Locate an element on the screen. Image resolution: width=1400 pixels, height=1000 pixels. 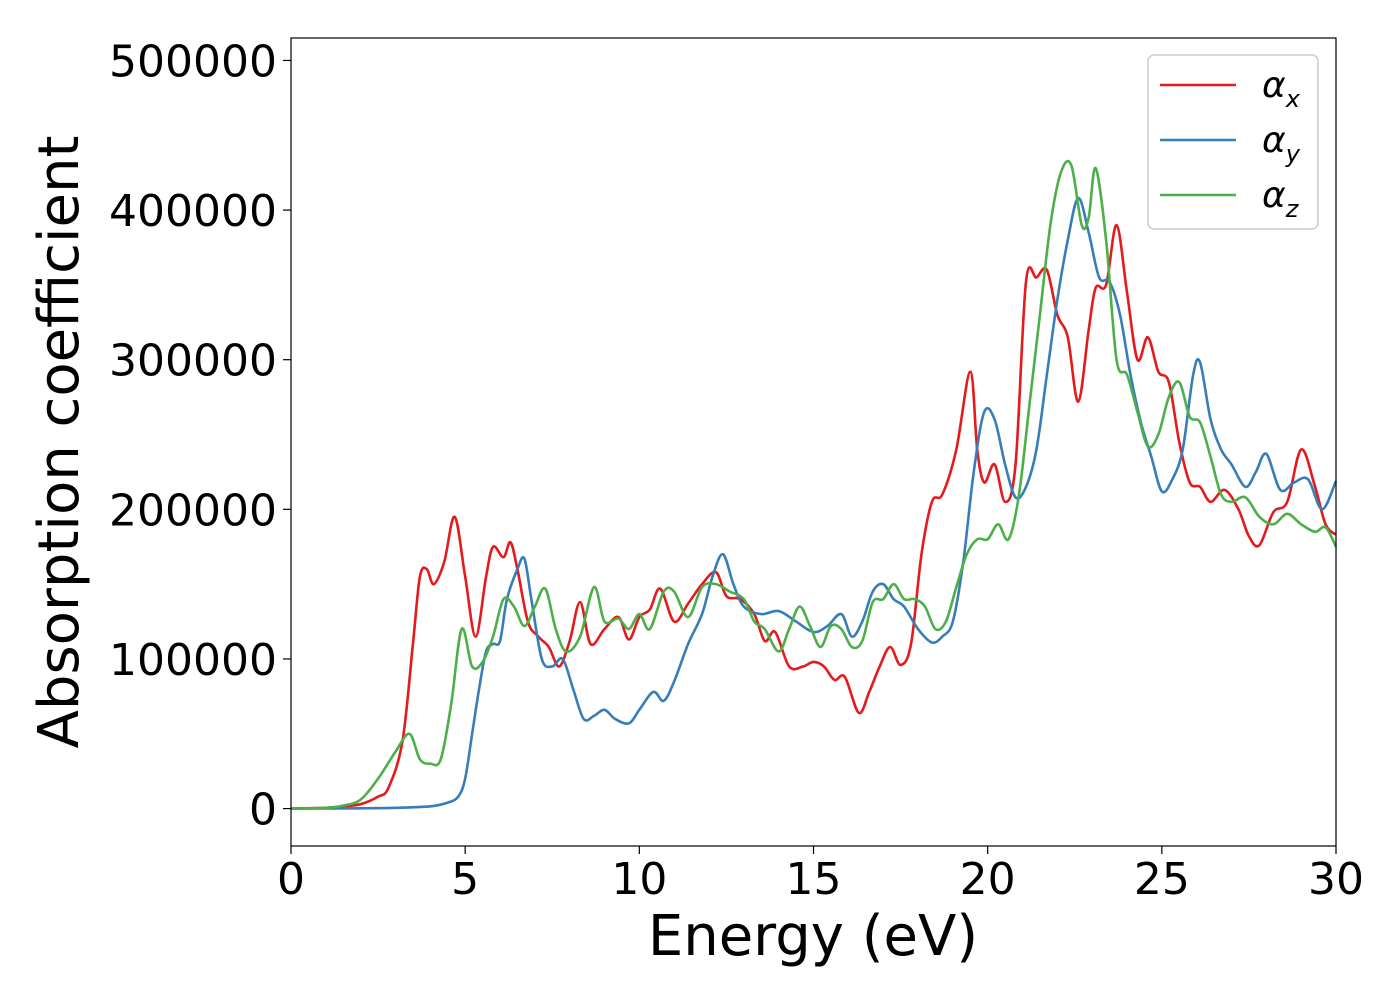
y-tick-label: 500000 is located at coordinates (193, 61).